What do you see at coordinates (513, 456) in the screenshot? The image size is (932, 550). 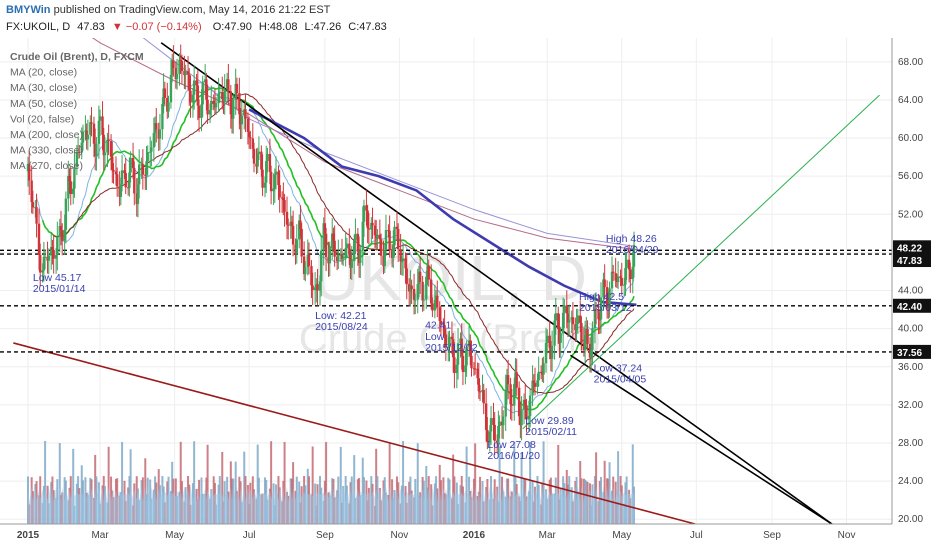 I see `annotation-date: 2016/01/20` at bounding box center [513, 456].